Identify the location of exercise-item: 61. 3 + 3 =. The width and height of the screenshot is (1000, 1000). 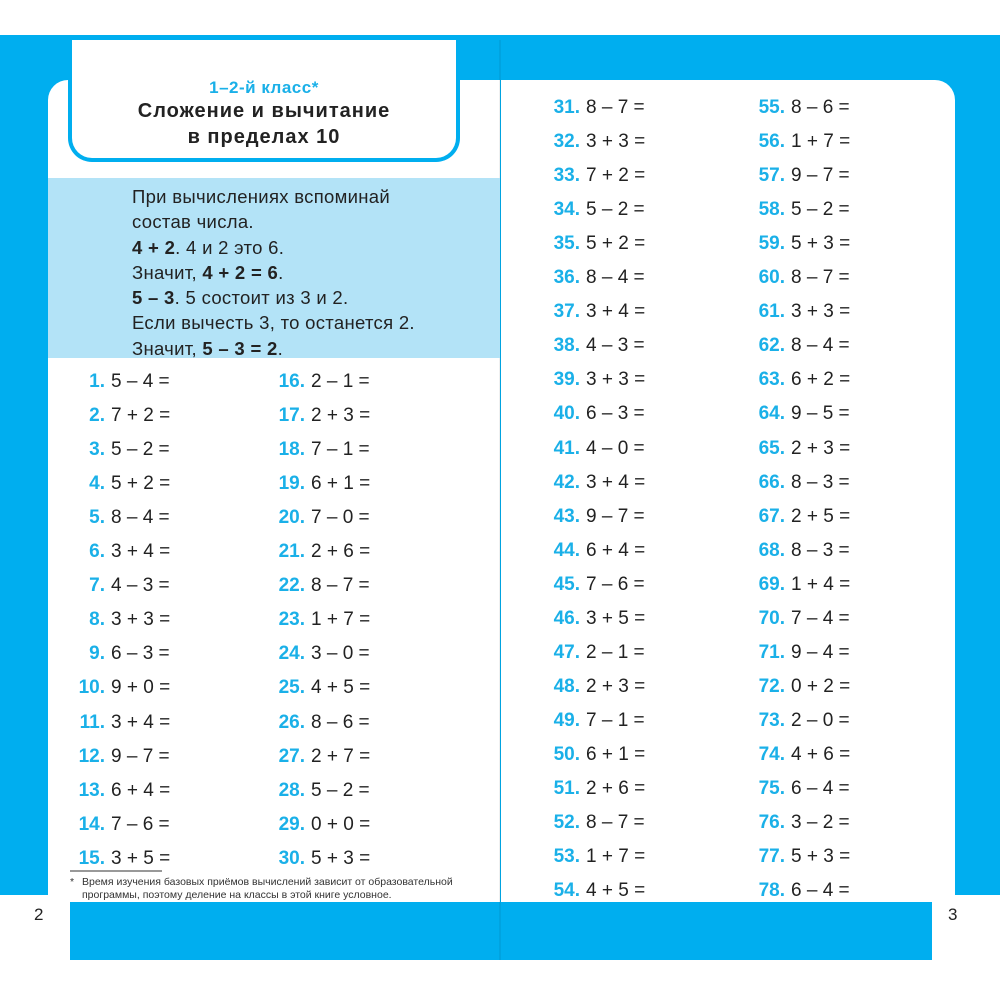
(793, 312).